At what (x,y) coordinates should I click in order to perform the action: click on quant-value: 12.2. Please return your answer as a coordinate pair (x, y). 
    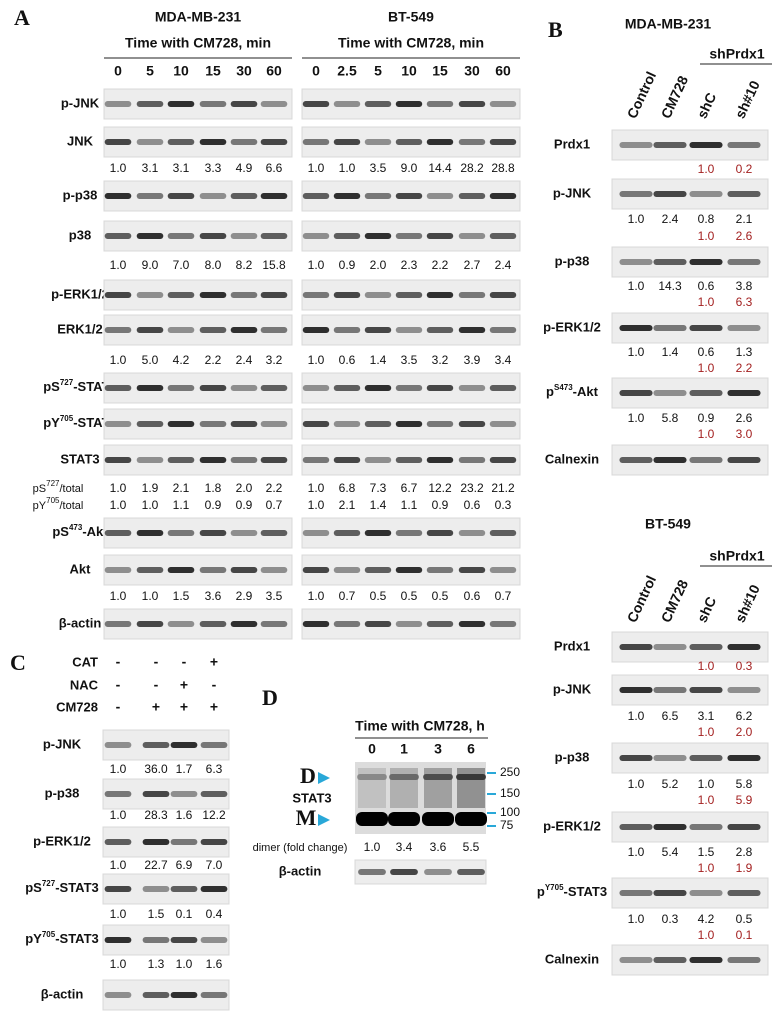
    Looking at the image, I should click on (440, 488).